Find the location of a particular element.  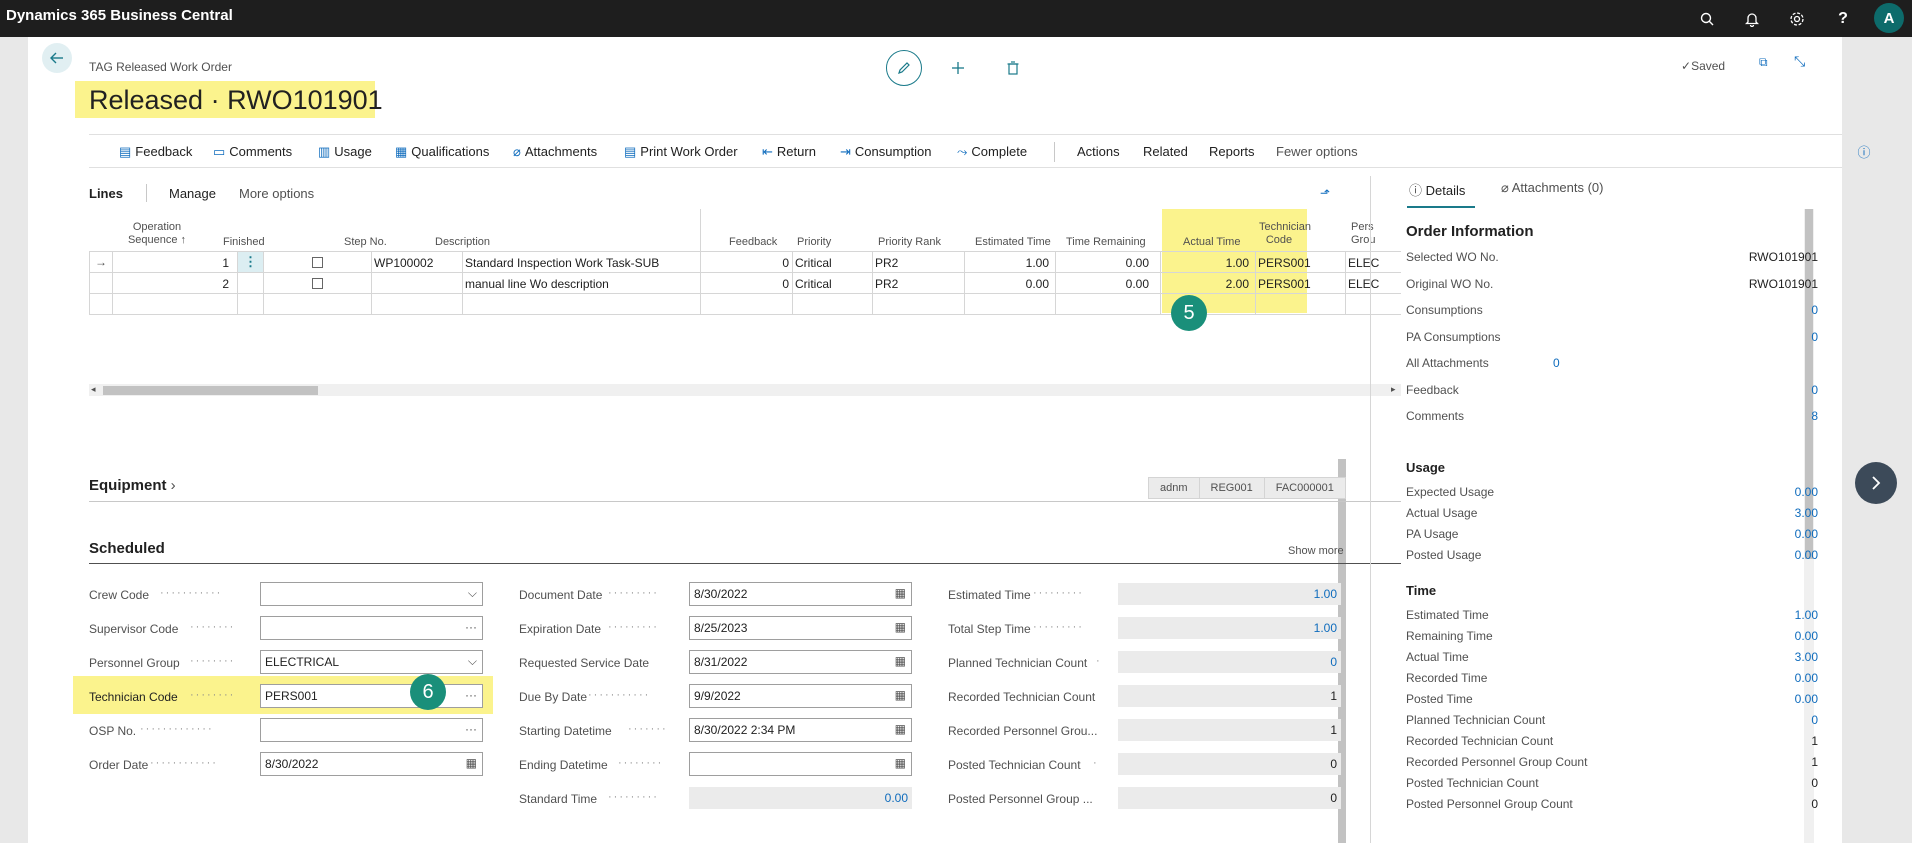

col-operation-sequence: Operation Sequence ↑ is located at coordinates (157, 233).